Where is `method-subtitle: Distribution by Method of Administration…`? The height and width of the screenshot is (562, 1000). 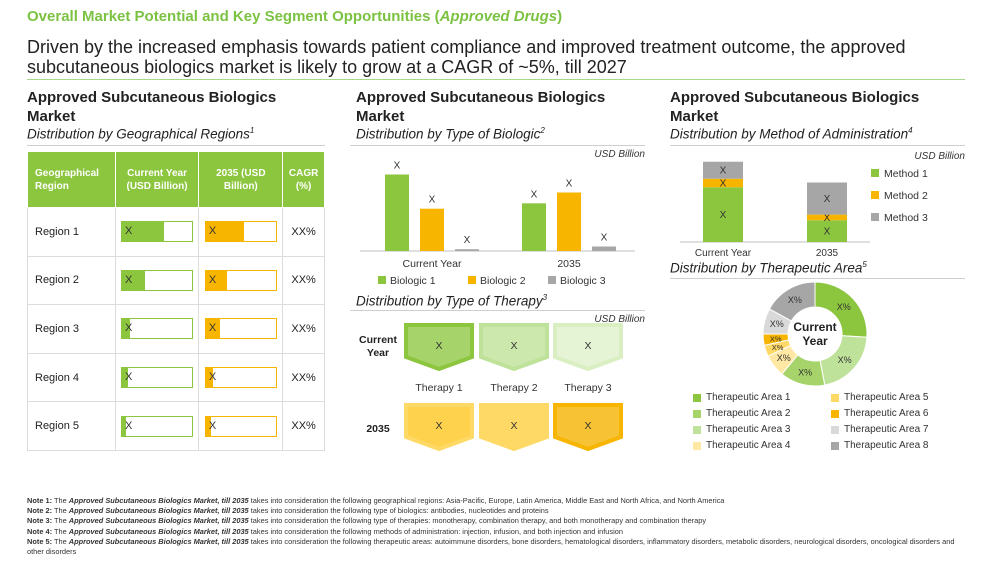 method-subtitle: Distribution by Method of Administration… is located at coordinates (791, 134).